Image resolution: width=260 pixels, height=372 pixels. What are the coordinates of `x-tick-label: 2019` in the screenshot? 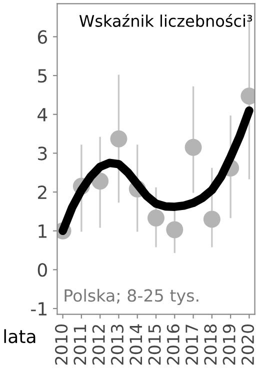 It's located at (229, 344).